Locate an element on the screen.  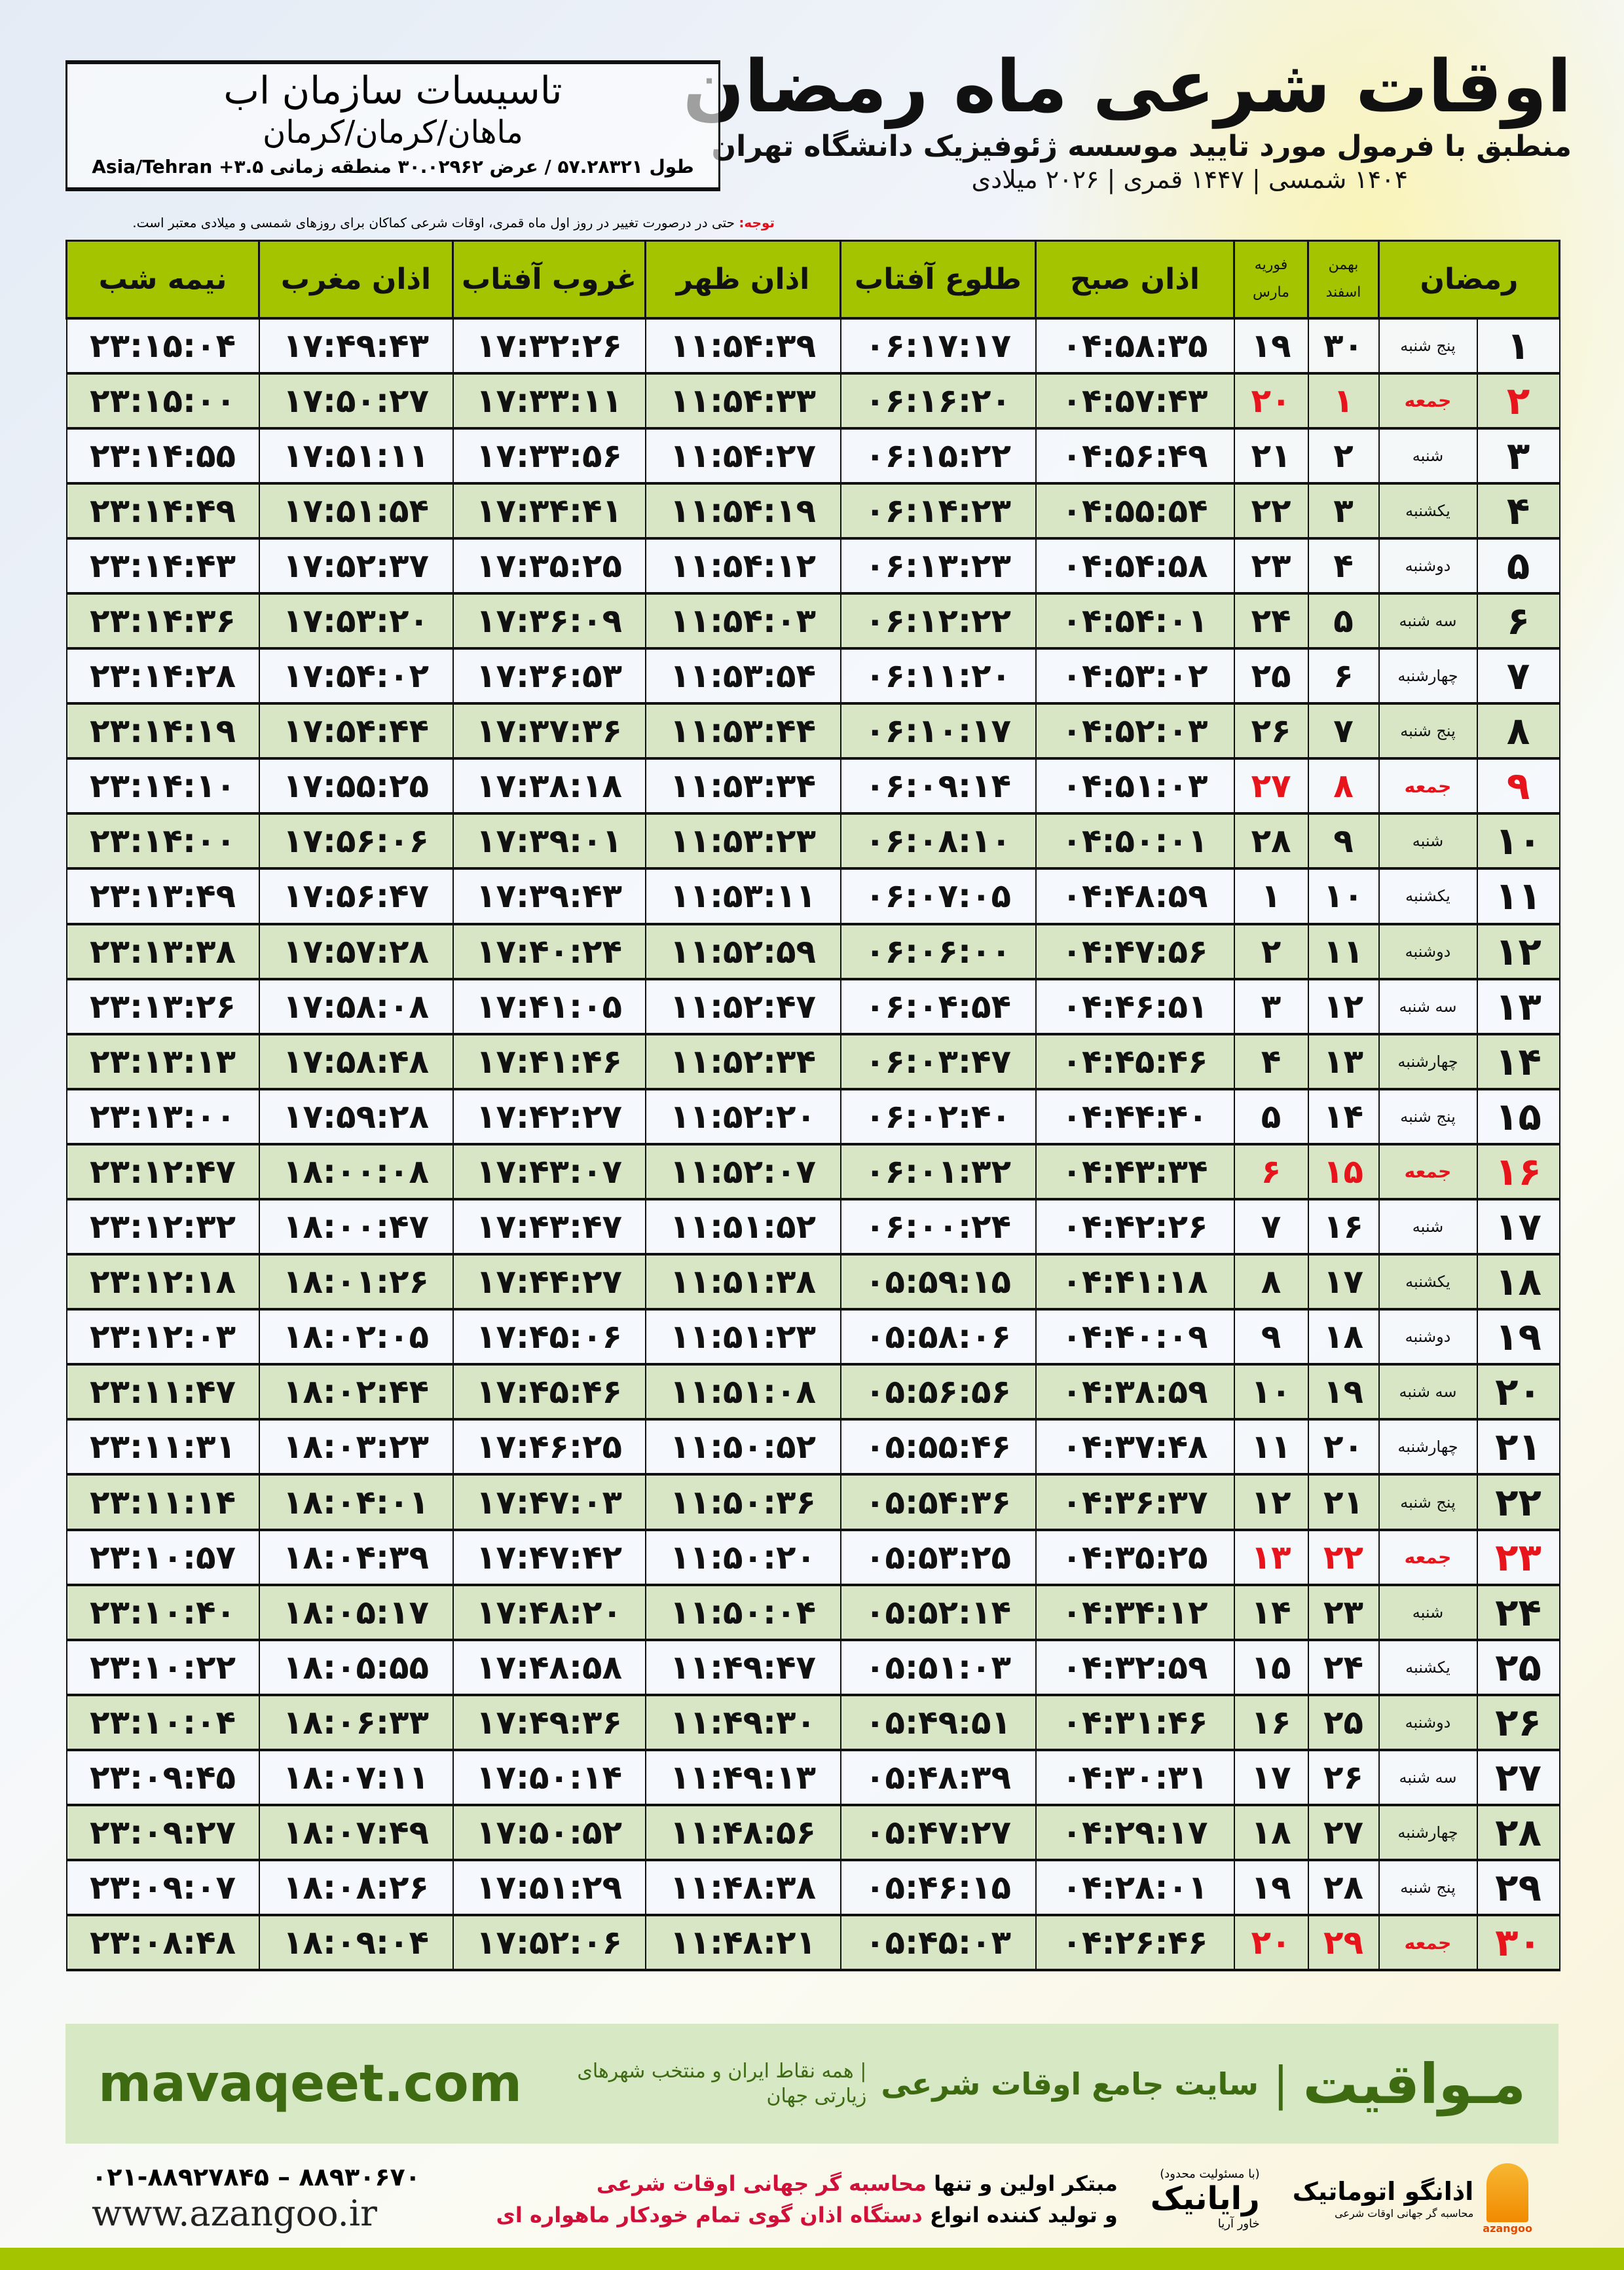
header-zohr: اذان ظهر is located at coordinates (742, 279).